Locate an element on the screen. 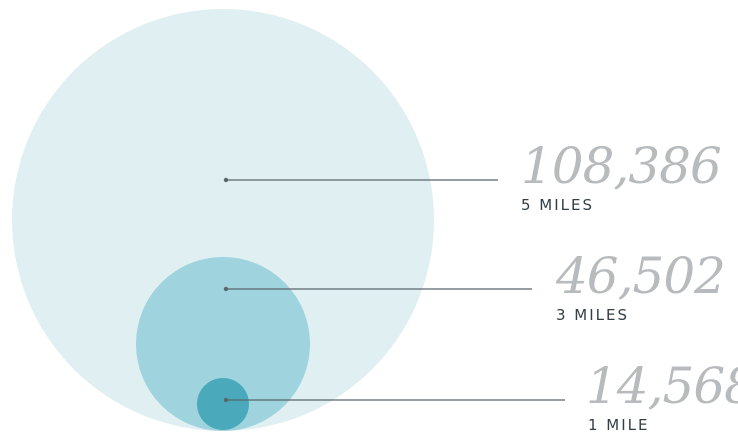 The image size is (738, 435). value-3-miles: 46,502 is located at coordinates (640, 276).